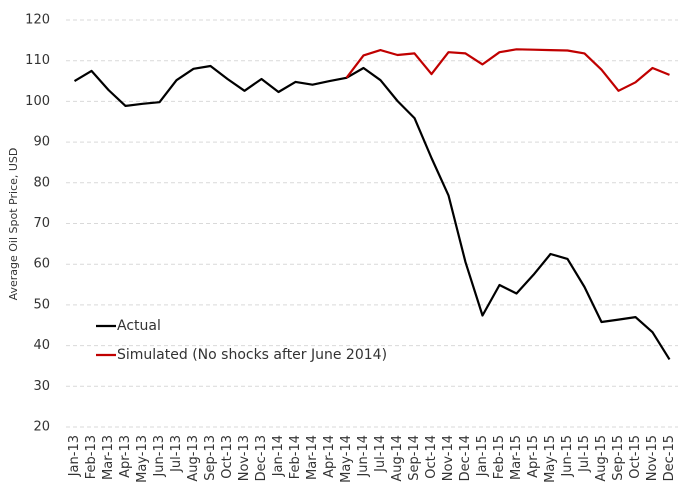  Describe the element at coordinates (108, 457) in the screenshot. I see `x-tick-label: Mar-13` at that location.